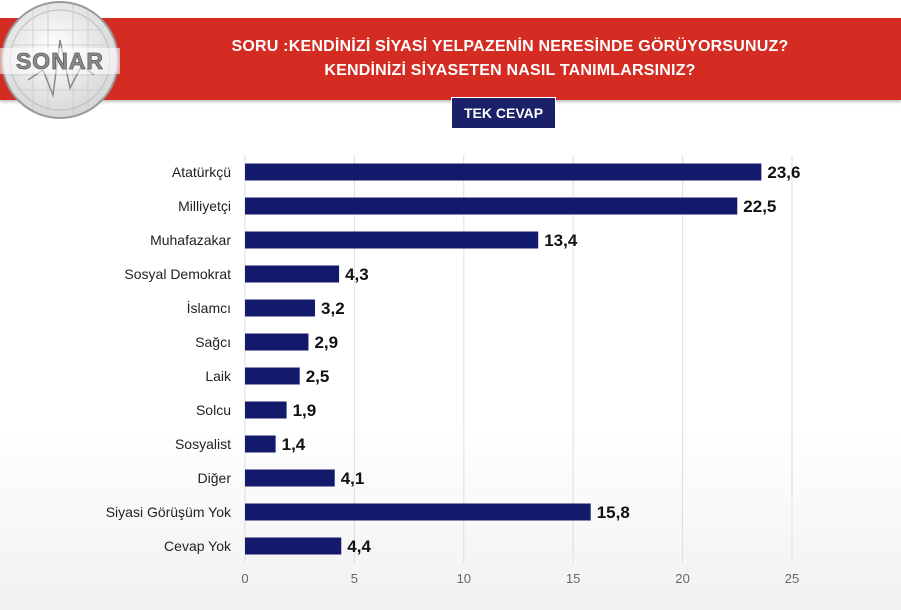  I want to click on x-tick-label: 25, so click(792, 578).